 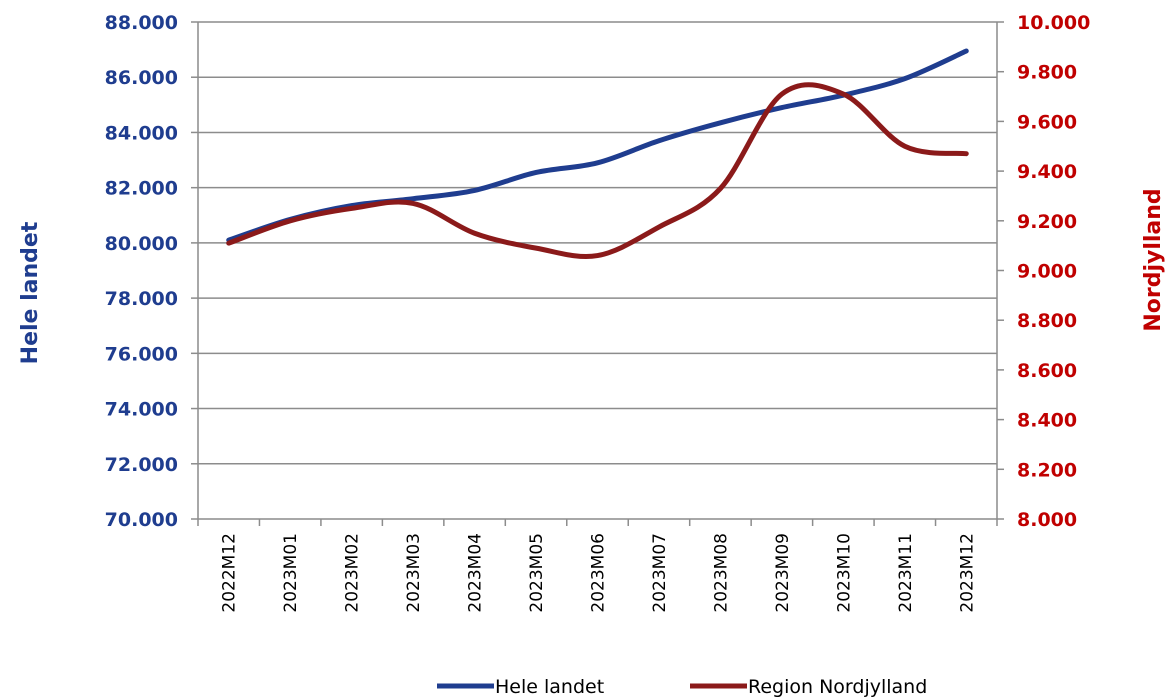 I want to click on left-tick-label: 74.000, so click(x=141, y=410).